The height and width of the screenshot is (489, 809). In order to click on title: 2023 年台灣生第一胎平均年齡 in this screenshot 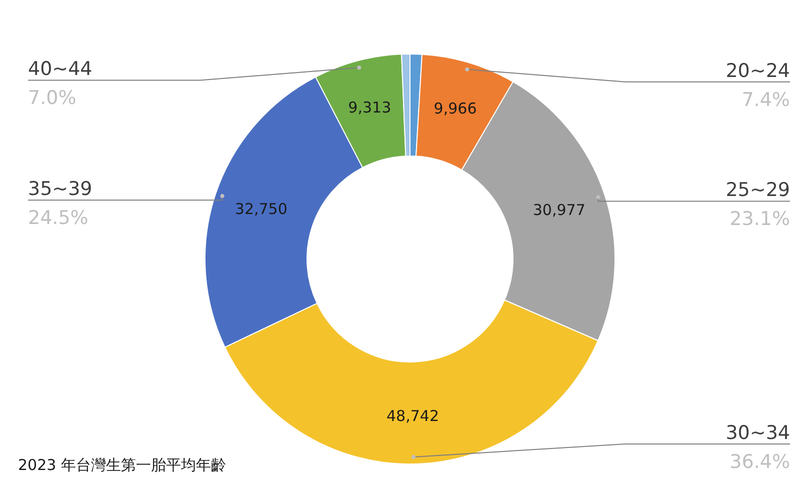, I will do `click(122, 465)`.